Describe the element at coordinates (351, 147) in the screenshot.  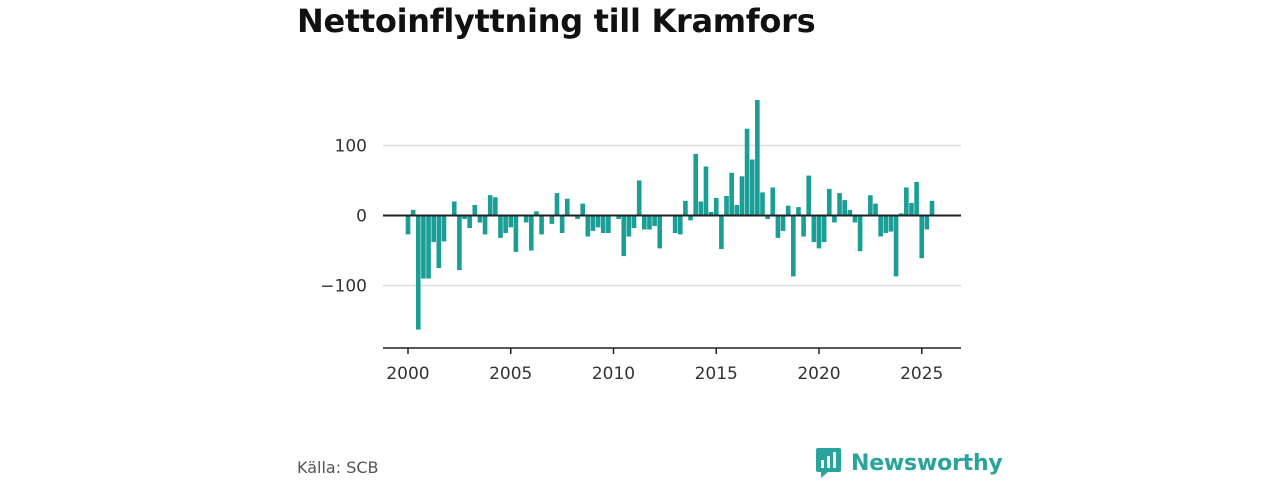
I see `y-tick-label: 100` at that location.